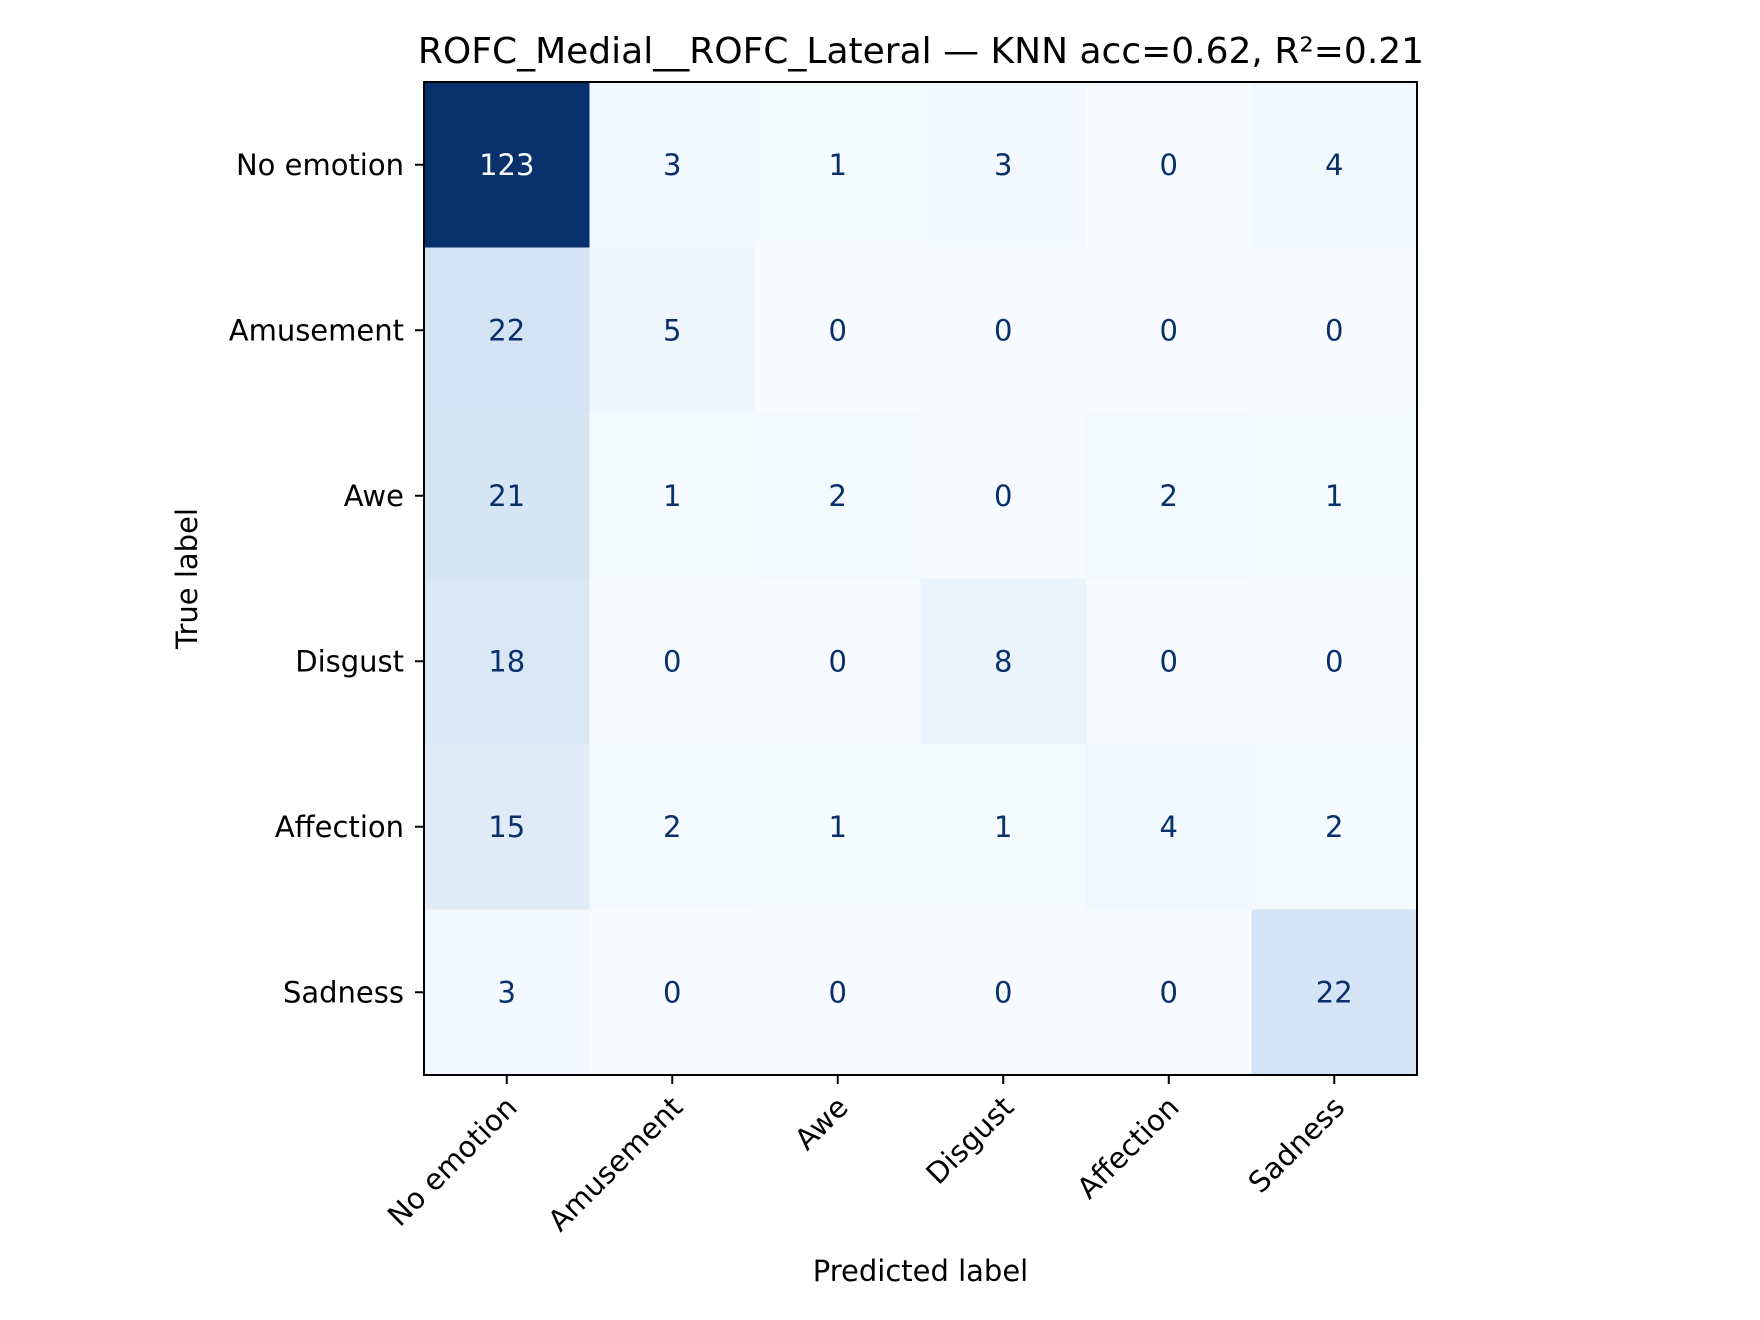  I want to click on heatmap-cell-sadness-disgust, so click(1003, 992).